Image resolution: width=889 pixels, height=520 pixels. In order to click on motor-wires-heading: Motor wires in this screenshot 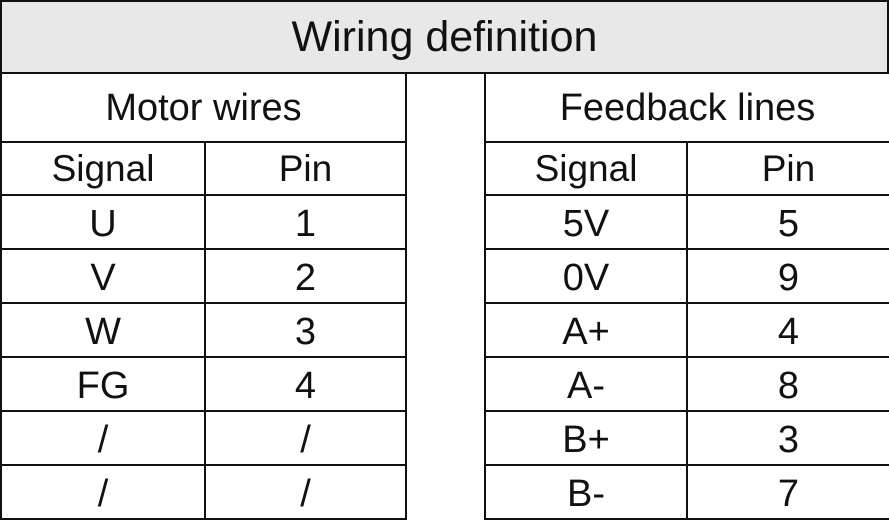, I will do `click(203, 107)`.